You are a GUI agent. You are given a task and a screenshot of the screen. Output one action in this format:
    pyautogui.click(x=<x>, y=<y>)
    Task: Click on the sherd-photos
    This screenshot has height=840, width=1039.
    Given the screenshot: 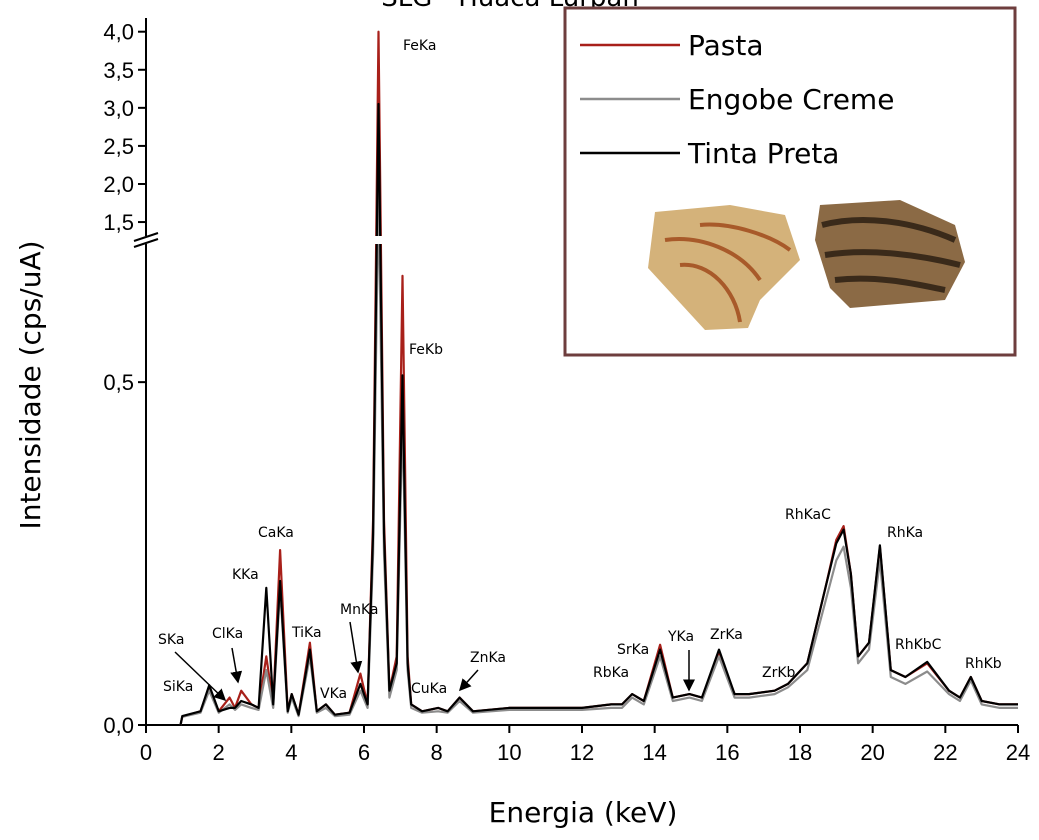 What is the action you would take?
    pyautogui.click(x=806, y=265)
    